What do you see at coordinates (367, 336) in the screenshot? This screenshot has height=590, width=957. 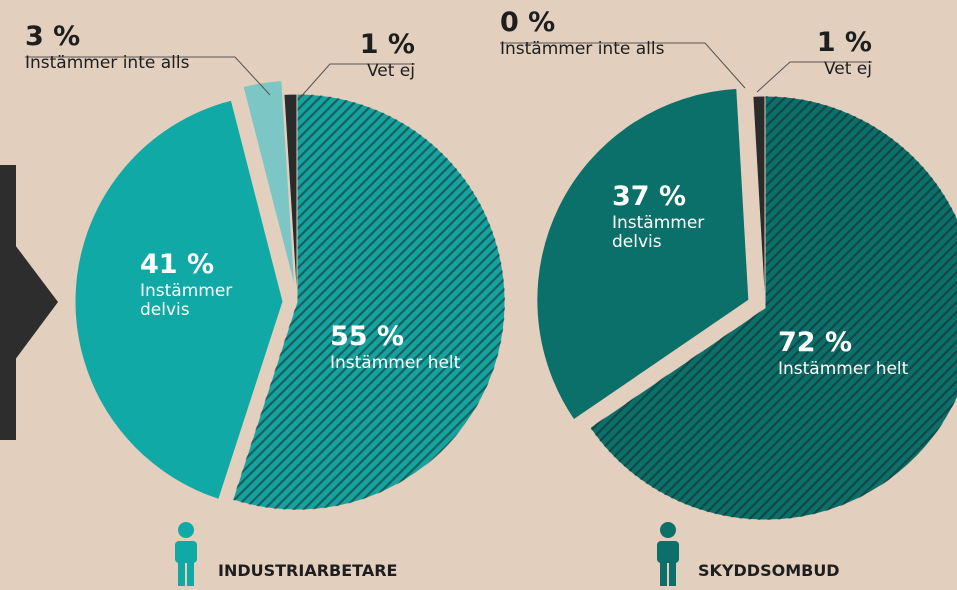 I see `value-label: 55 %` at bounding box center [367, 336].